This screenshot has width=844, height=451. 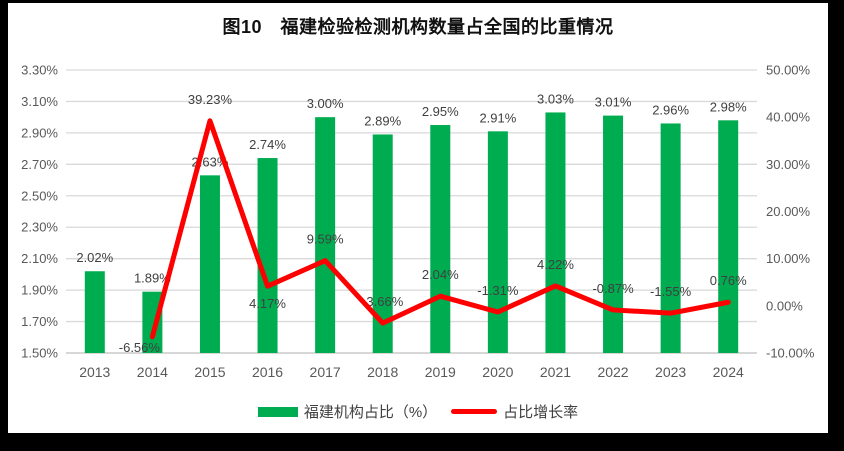 What do you see at coordinates (497, 372) in the screenshot?
I see `x-axis-label: 2020` at bounding box center [497, 372].